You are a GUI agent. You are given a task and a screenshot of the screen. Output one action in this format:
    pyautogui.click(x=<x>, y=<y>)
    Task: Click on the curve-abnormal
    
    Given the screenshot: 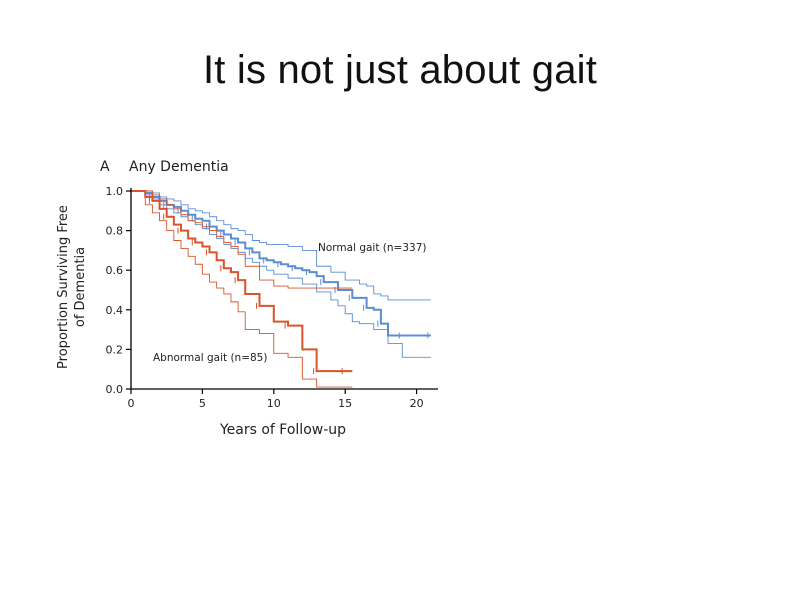 What is the action you would take?
    pyautogui.click(x=242, y=281)
    